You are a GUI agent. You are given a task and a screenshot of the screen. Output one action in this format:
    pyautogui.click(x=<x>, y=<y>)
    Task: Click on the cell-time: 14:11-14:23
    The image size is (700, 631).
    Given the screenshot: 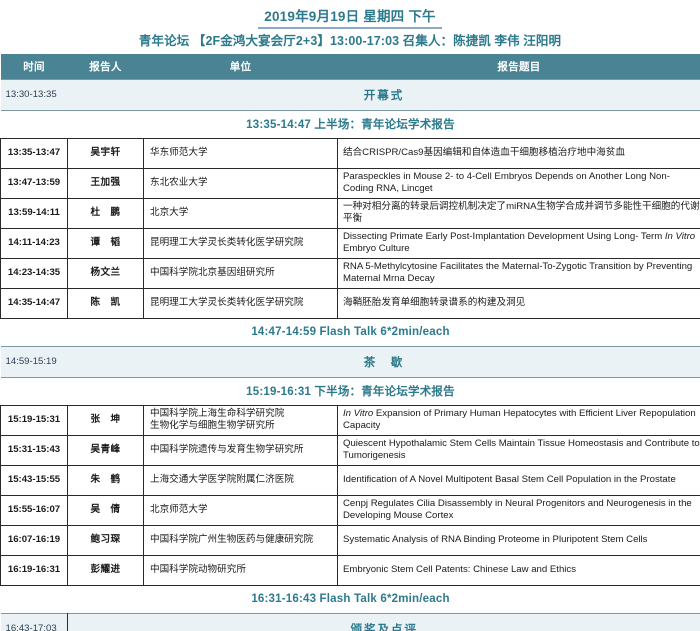 What is the action you would take?
    pyautogui.click(x=34, y=243)
    